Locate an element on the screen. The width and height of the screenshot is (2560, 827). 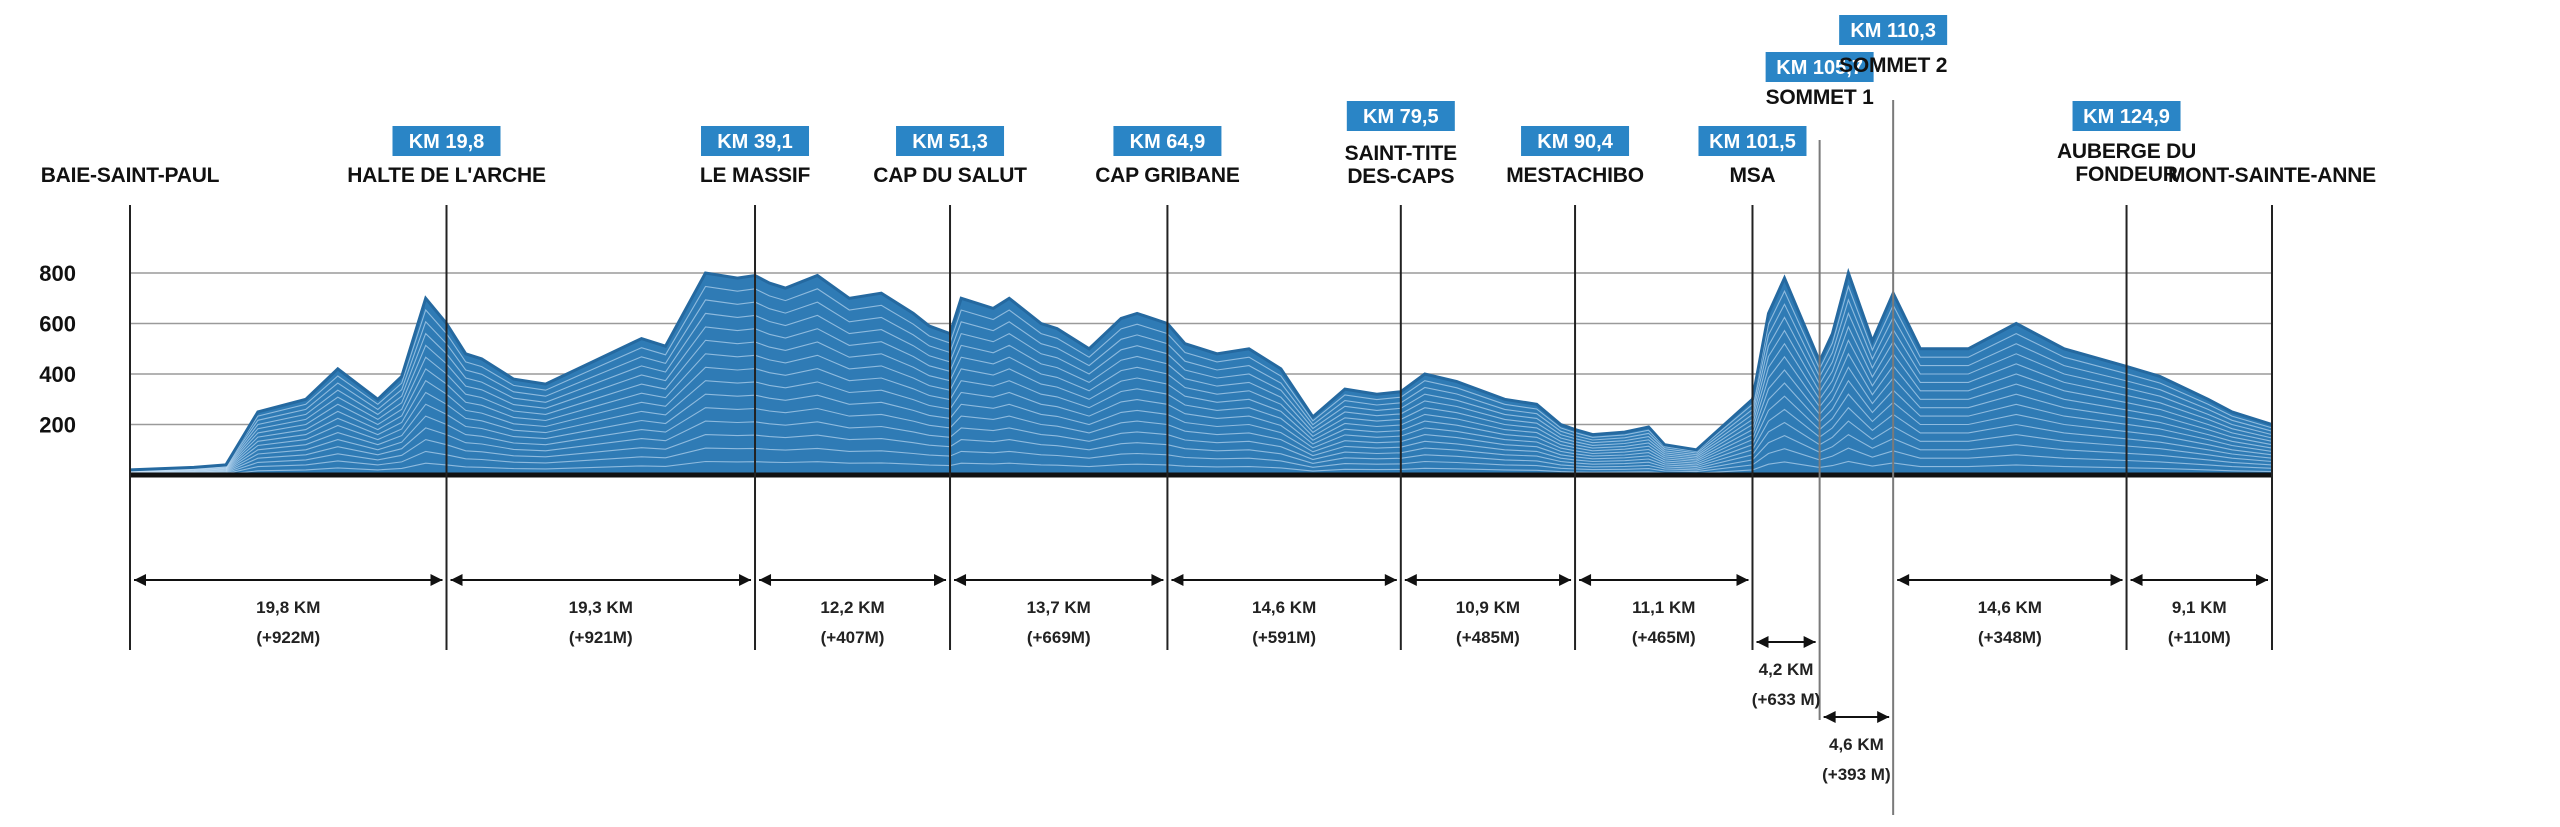
segment-distance: 4,2 KM is located at coordinates (1786, 669).